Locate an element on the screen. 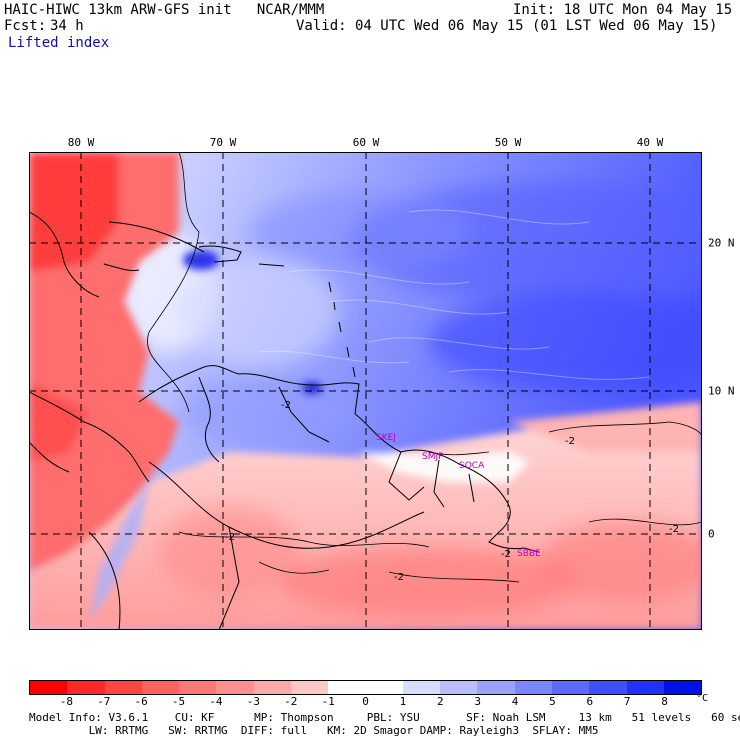 The width and height of the screenshot is (740, 740). station-sbbe: SBBE is located at coordinates (529, 554).